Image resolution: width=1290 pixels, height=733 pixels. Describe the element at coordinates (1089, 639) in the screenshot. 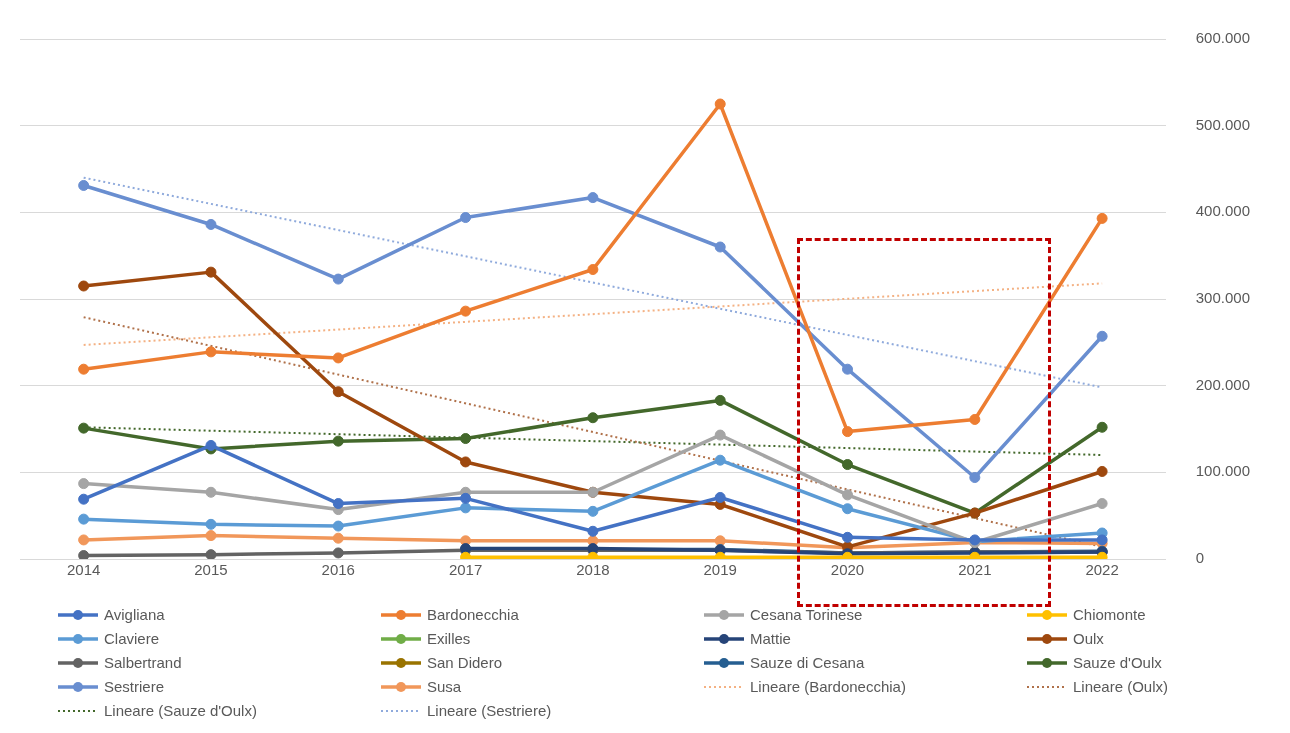

I see `legend-label: Oulx` at that location.